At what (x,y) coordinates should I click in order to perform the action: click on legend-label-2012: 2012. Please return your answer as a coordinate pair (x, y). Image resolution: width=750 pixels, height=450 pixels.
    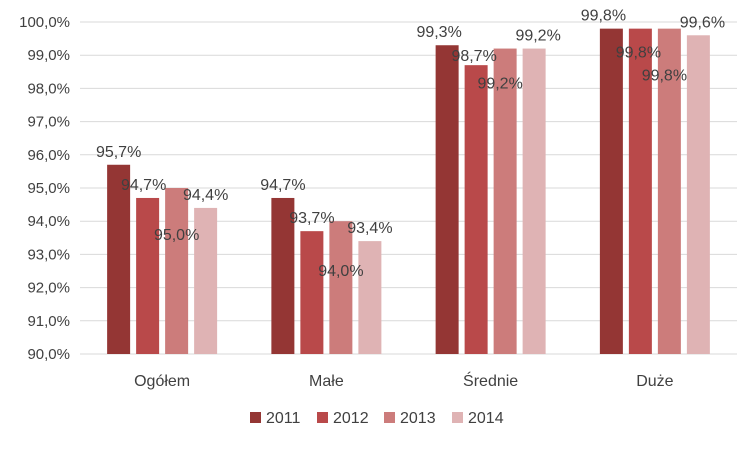
    Looking at the image, I should click on (351, 418).